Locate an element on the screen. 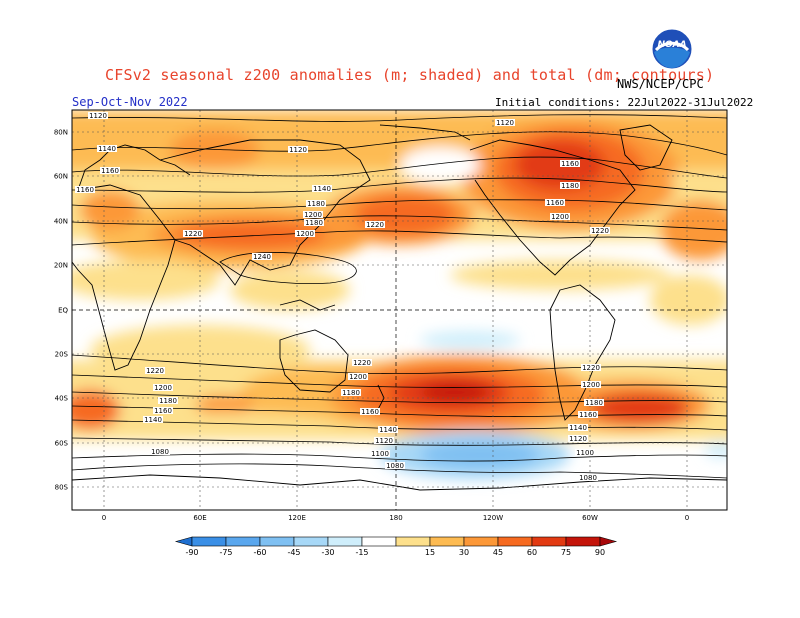 This screenshot has width=800, height=618. contour-label: 1100 is located at coordinates (380, 454).